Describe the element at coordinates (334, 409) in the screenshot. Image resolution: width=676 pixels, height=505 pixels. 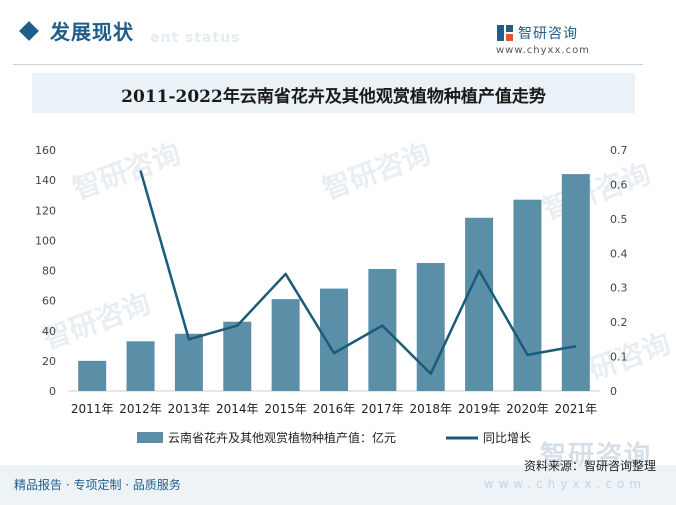
I see `x-tick-label: 2016年` at that location.